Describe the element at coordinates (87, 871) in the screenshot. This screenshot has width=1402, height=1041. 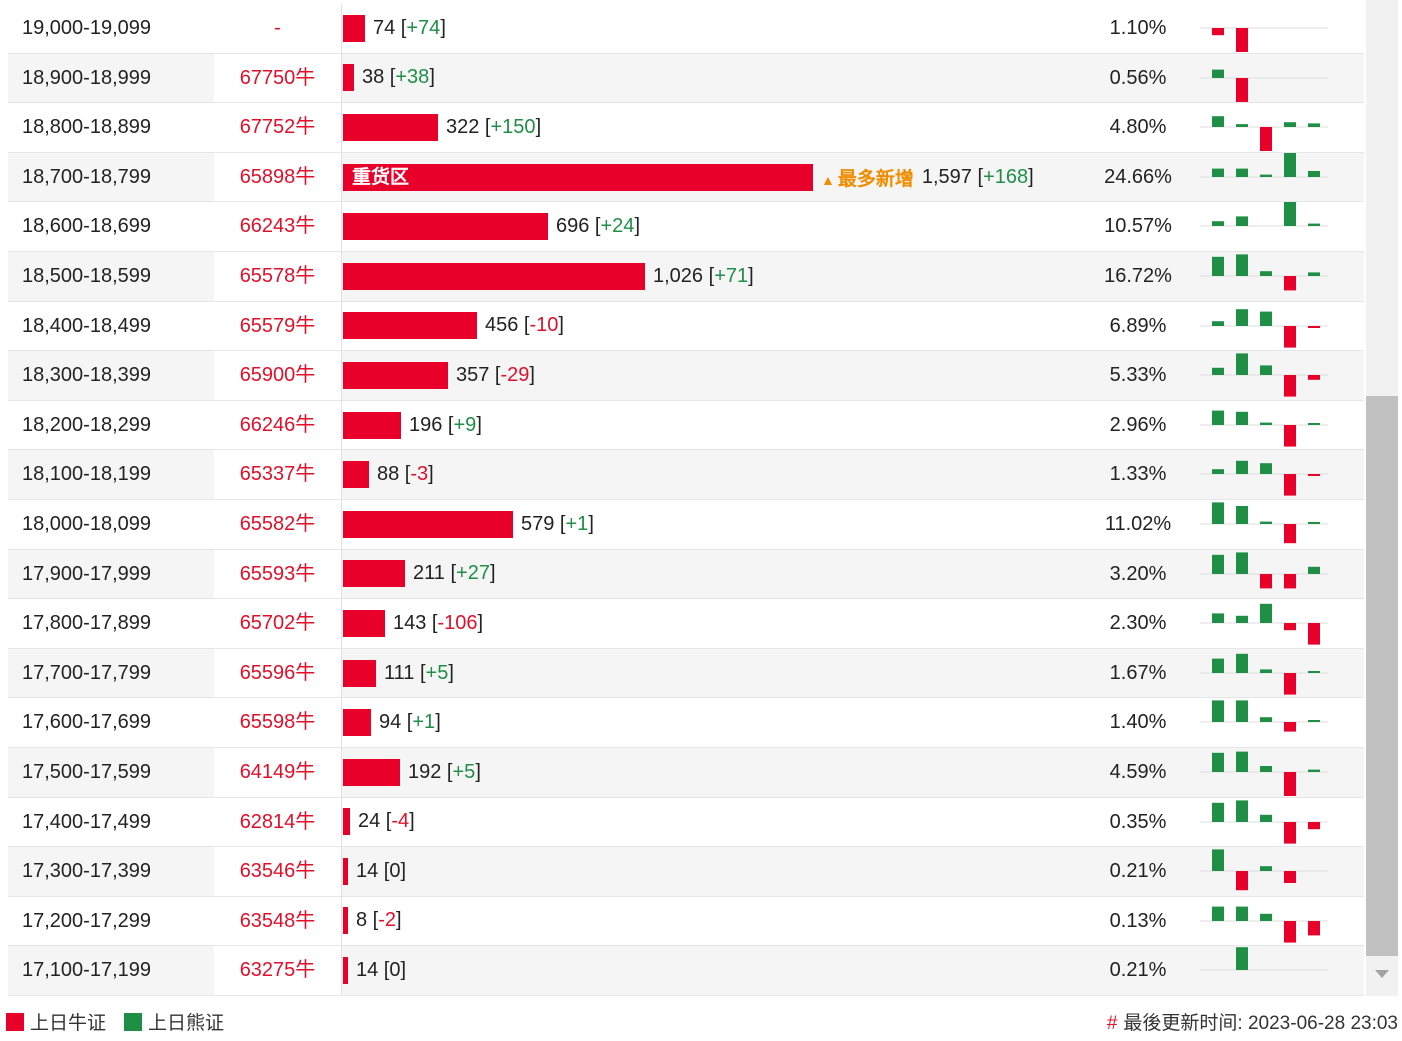
I see `price-range: 17,300-17,399` at that location.